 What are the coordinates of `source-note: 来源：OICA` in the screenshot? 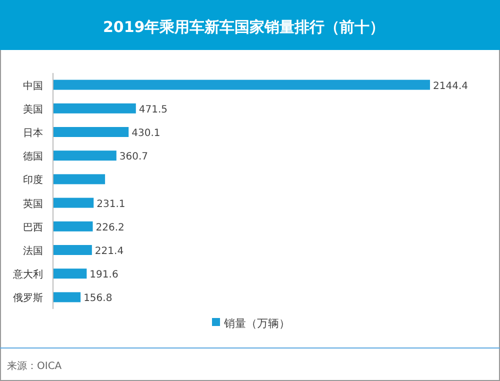 It's located at (34, 366).